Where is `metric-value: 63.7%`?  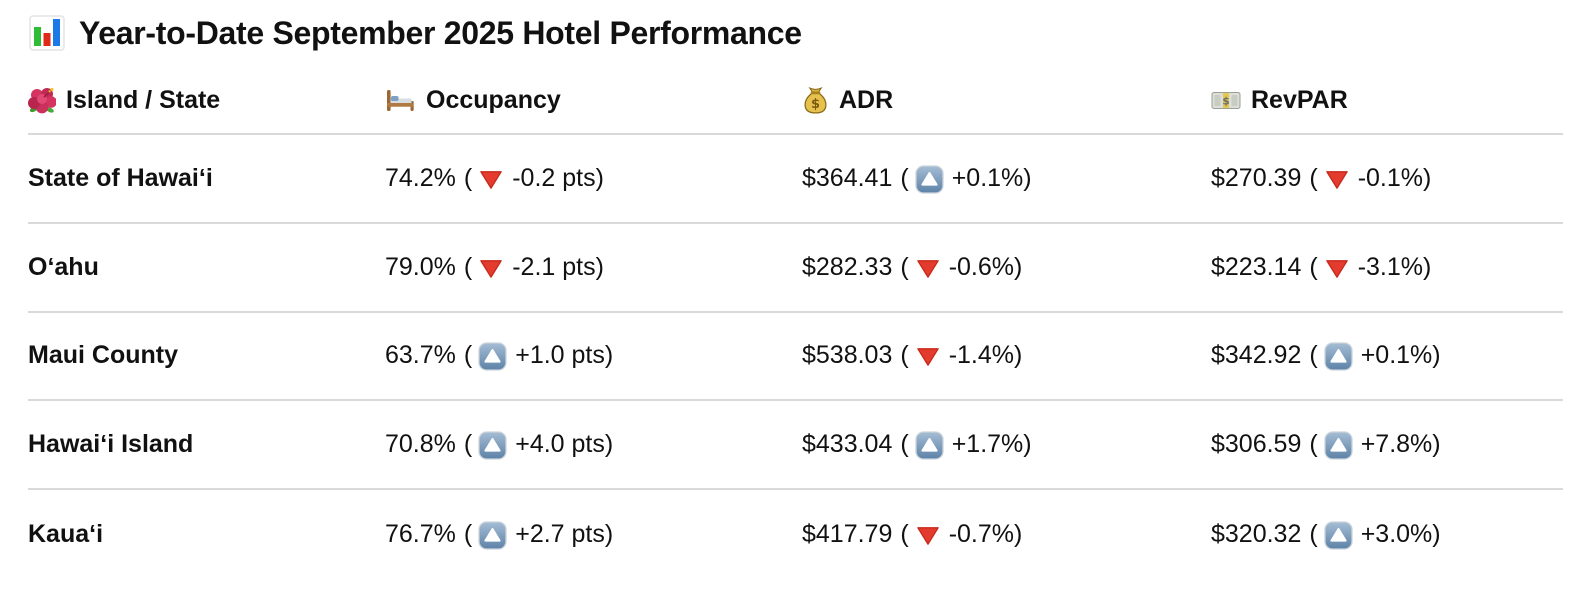 metric-value: 63.7% is located at coordinates (420, 355).